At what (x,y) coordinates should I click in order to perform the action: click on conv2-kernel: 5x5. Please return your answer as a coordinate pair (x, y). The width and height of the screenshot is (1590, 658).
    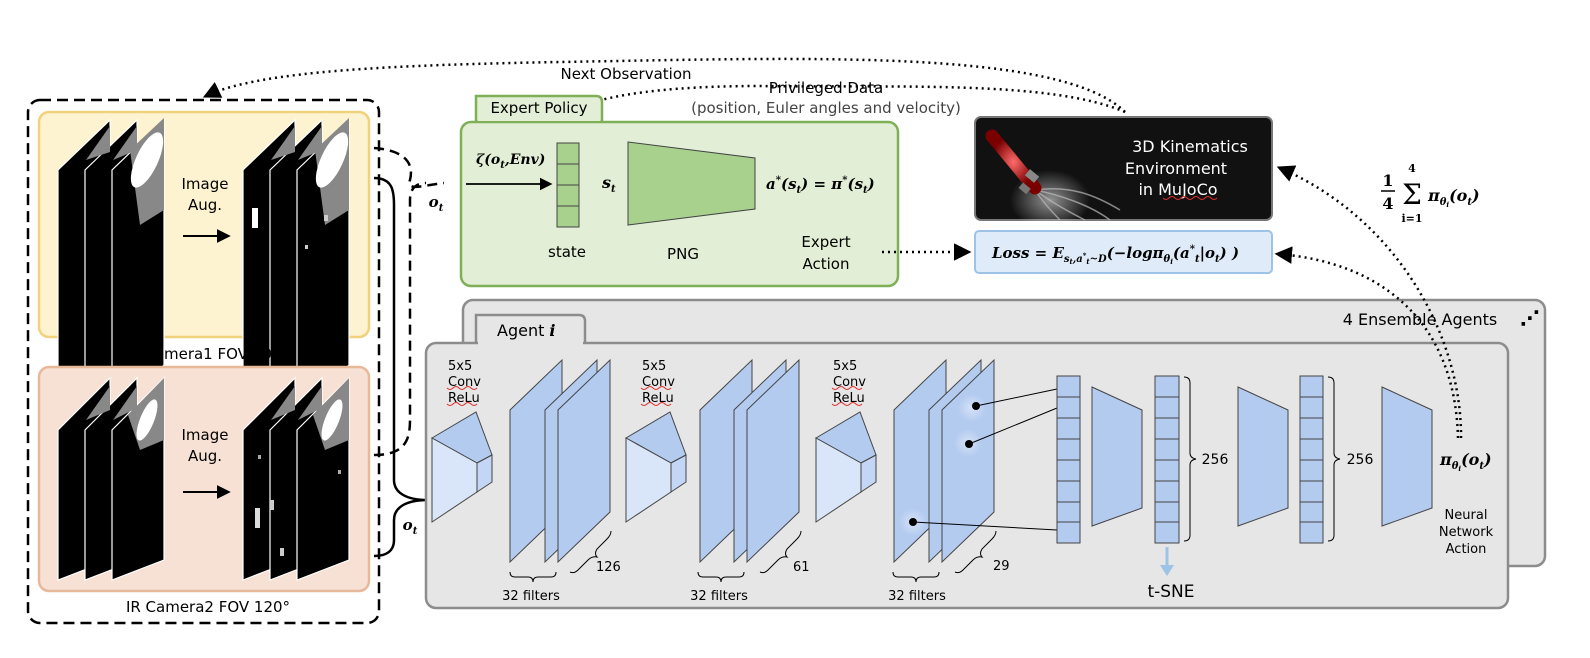
    Looking at the image, I should click on (654, 366).